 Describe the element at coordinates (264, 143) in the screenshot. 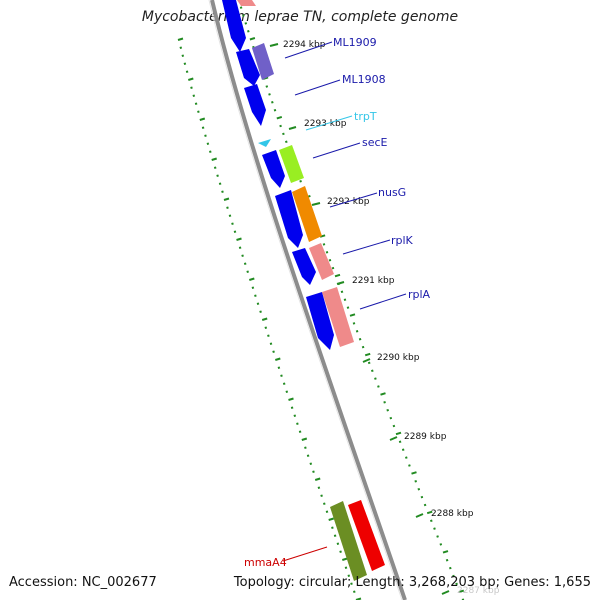

I see `trna-feature-trpT` at that location.